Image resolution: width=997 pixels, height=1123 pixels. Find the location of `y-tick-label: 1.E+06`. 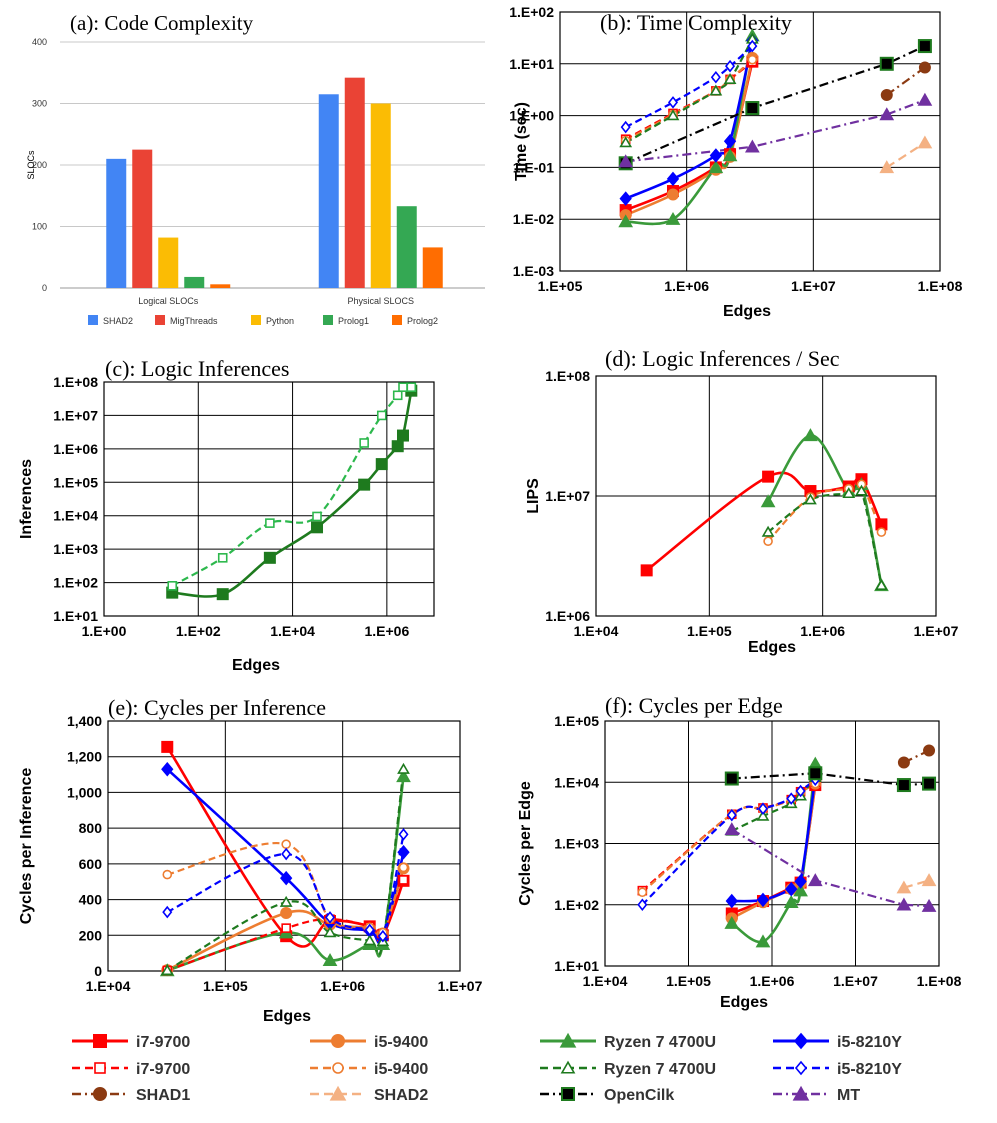

y-tick-label: 1.E+06 is located at coordinates (75, 449).